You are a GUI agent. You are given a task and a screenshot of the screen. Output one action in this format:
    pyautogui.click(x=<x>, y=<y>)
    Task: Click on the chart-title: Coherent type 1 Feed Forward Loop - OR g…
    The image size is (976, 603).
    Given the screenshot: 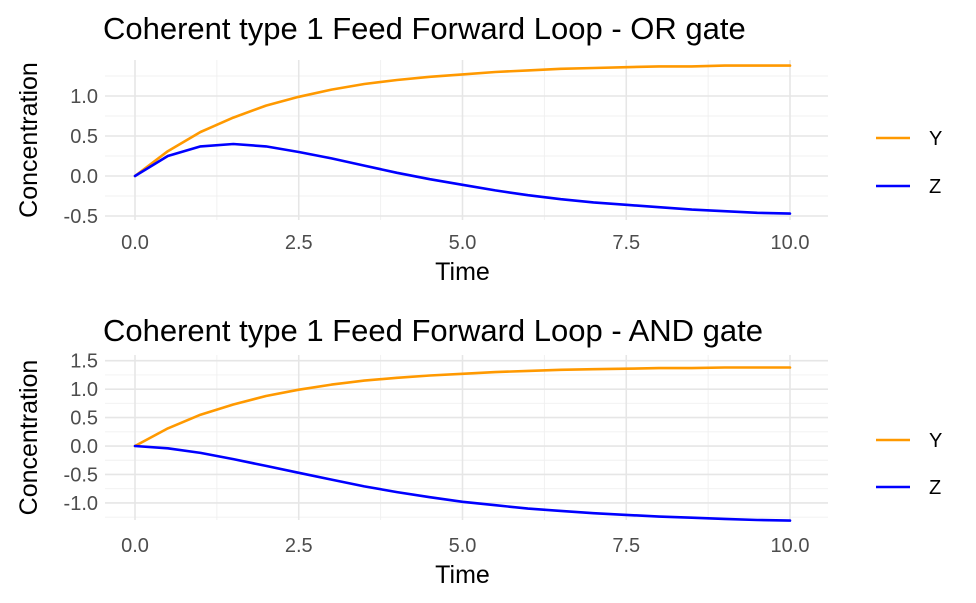 What is the action you would take?
    pyautogui.click(x=424, y=28)
    